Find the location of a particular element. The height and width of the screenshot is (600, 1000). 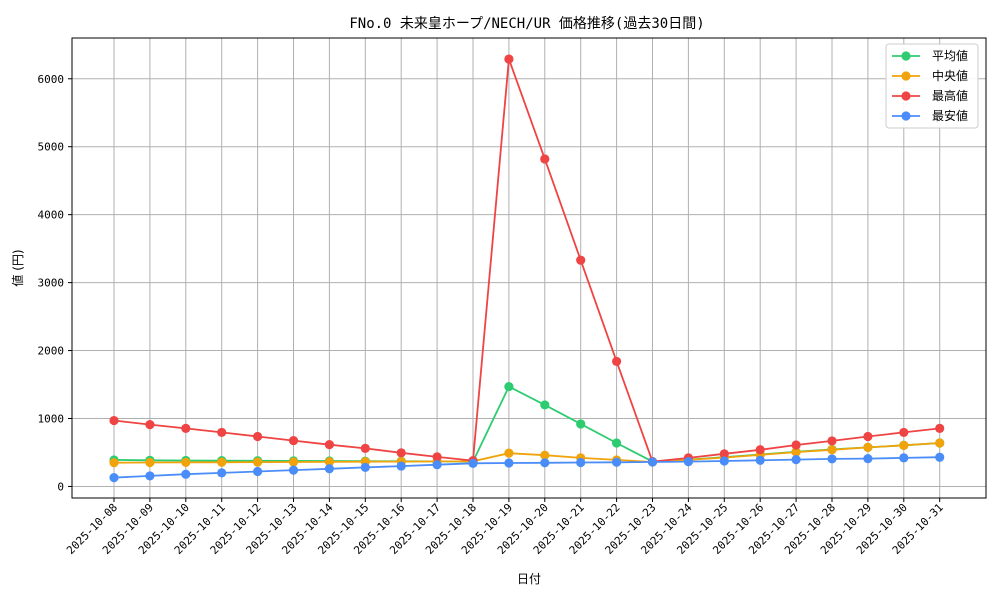

y-tick-label: 0 is located at coordinates (60, 486).